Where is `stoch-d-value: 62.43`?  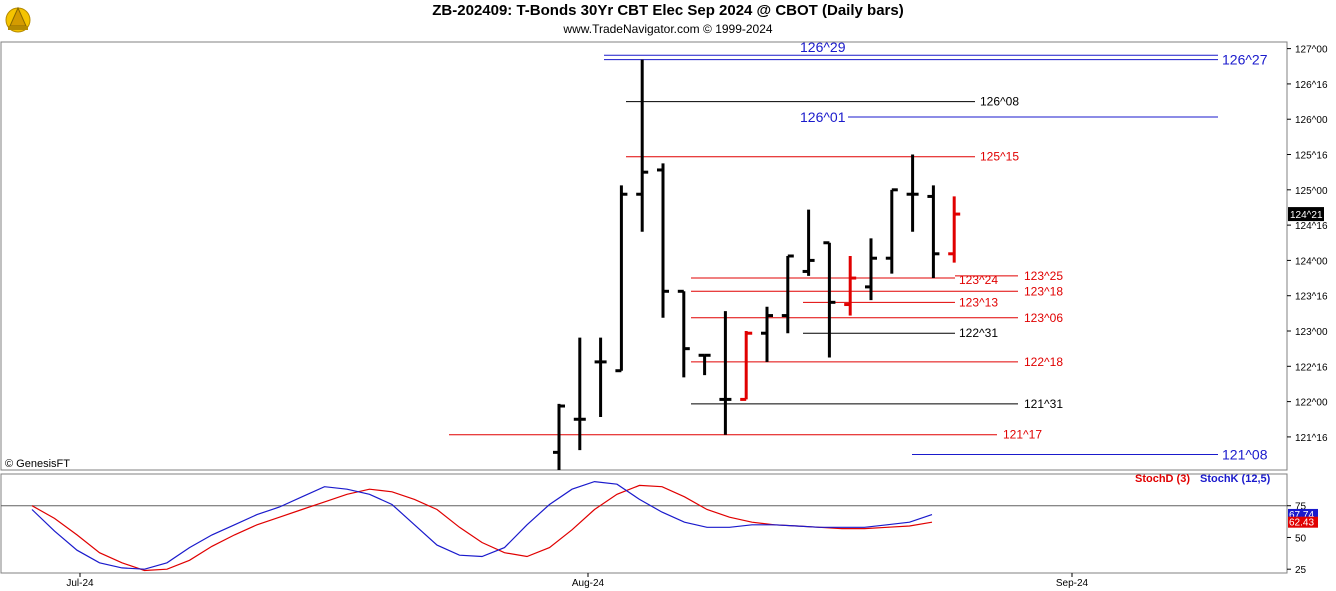
stoch-d-value: 62.43 is located at coordinates (1301, 523).